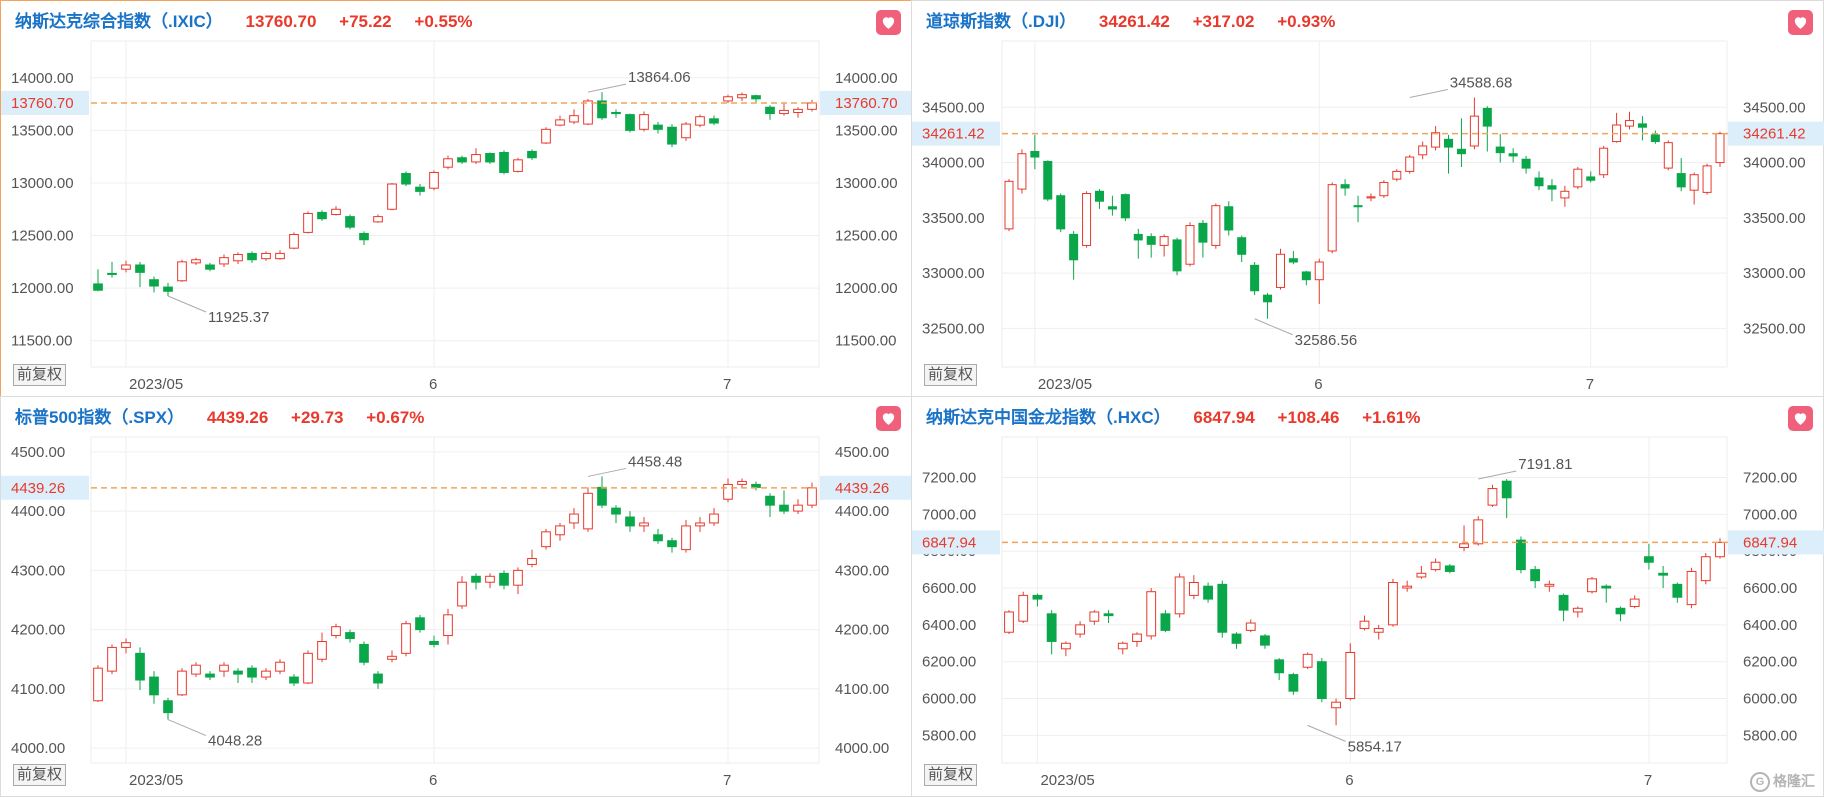 Image resolution: width=1824 pixels, height=798 pixels. I want to click on current-price-label-right: 34261.42, so click(1774, 134).